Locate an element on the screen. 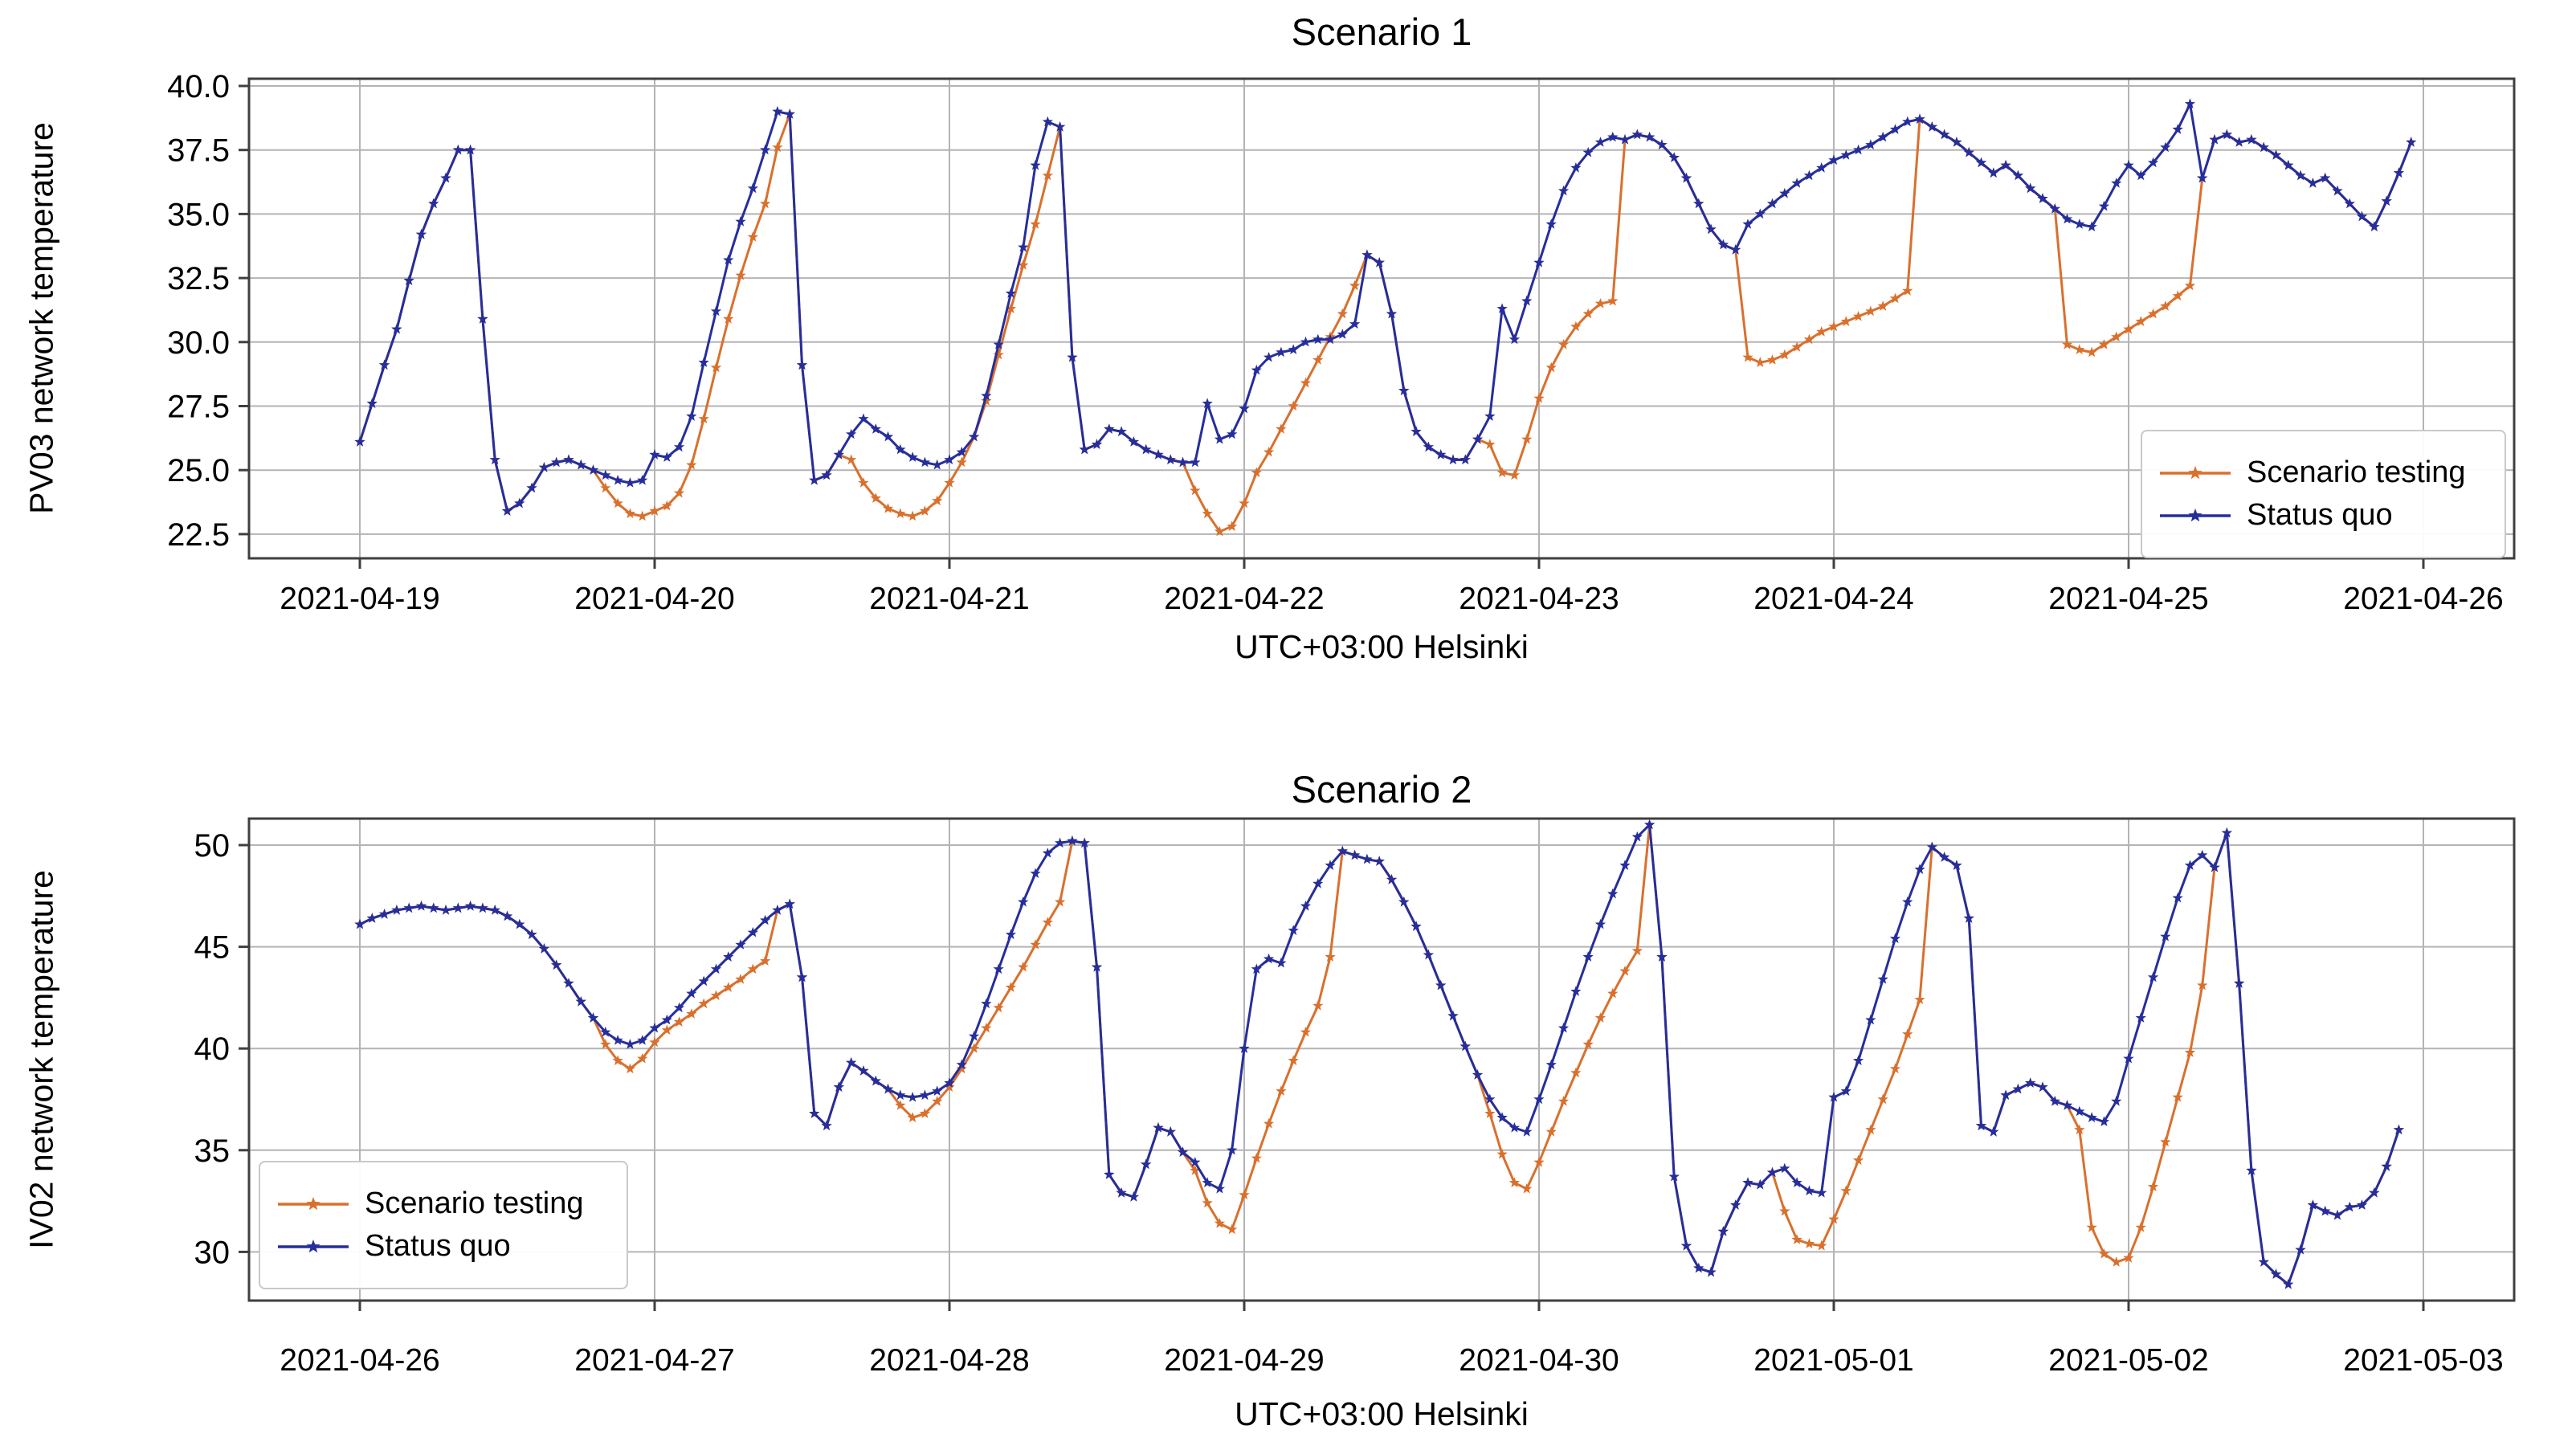 Image resolution: width=2576 pixels, height=1450 pixels. svg-text: 50 is located at coordinates (212, 846).